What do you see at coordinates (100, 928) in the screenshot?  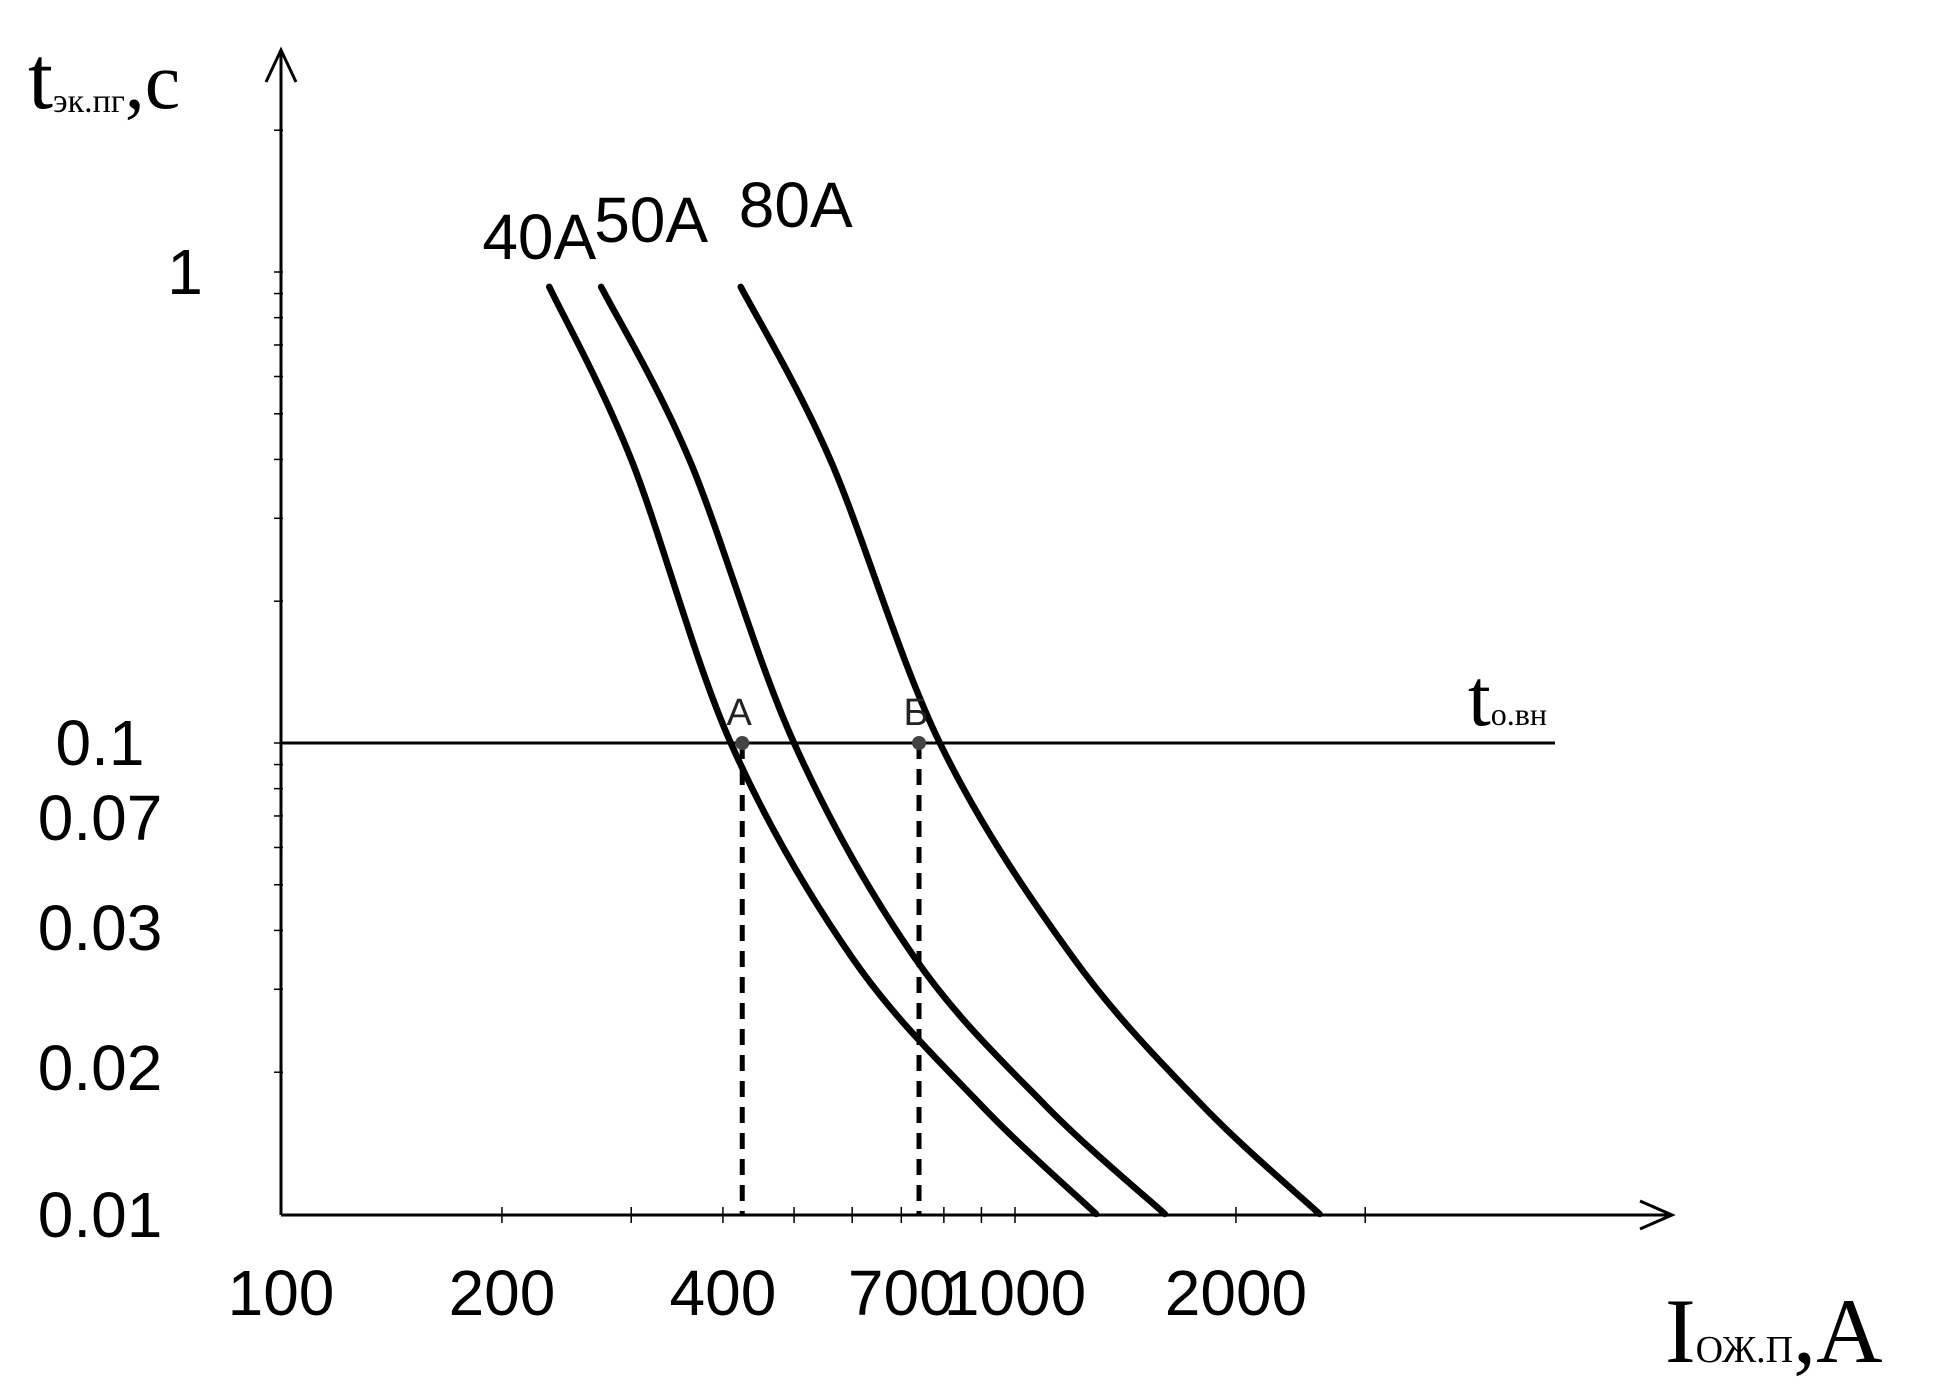 I see `y-tick-label: 0.03` at bounding box center [100, 928].